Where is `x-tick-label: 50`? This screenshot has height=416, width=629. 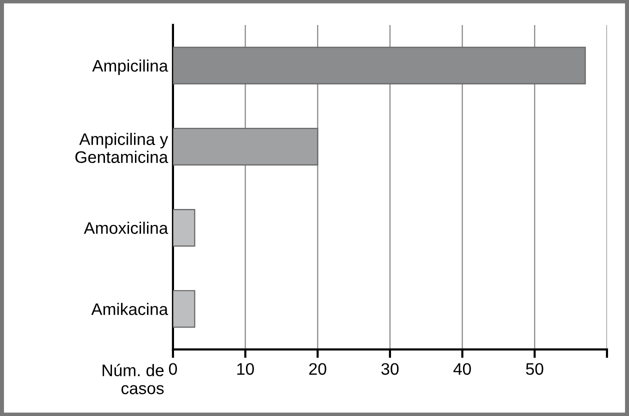 x-tick-label: 50 is located at coordinates (535, 369).